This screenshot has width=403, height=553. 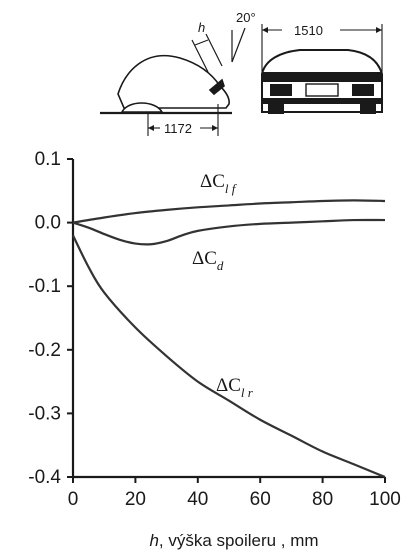 What do you see at coordinates (235, 387) in the screenshot?
I see `series-label-lift-rear: ΔCl r` at bounding box center [235, 387].